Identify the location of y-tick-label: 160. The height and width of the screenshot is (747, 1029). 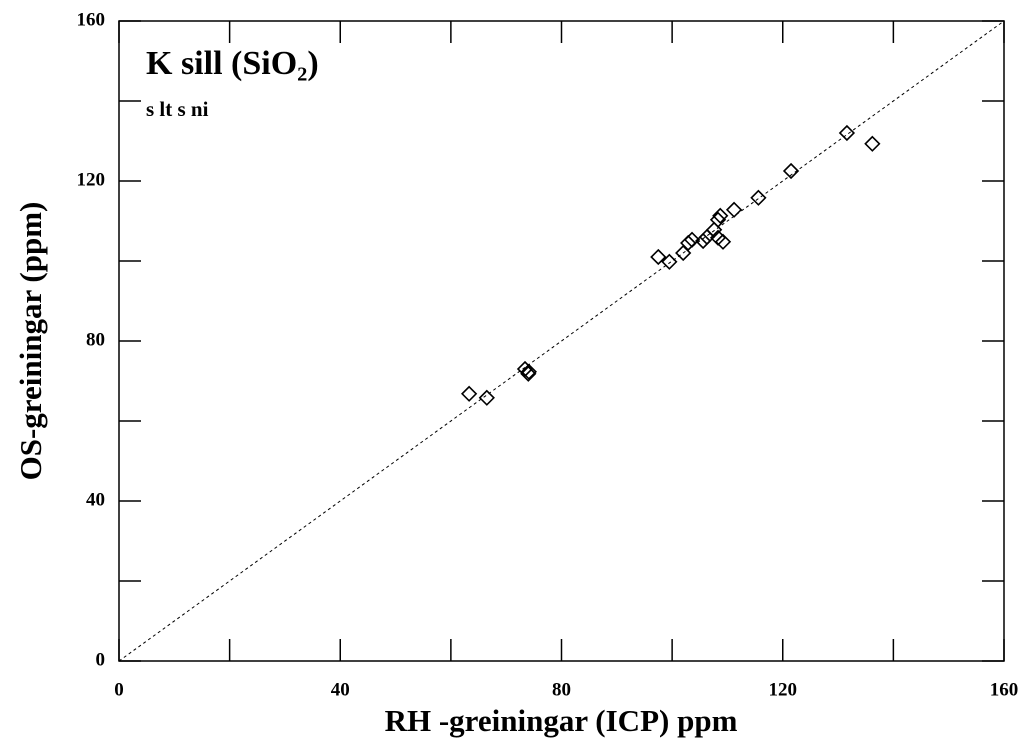
(91, 19).